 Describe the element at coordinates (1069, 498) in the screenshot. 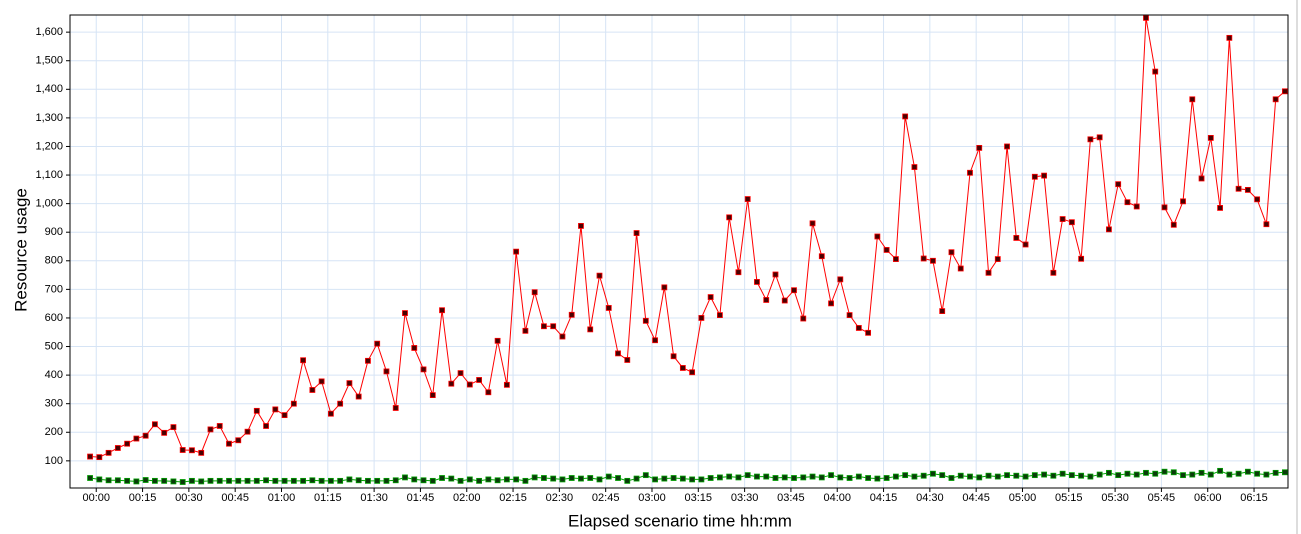

I see `x-tick-label: 05:15` at that location.